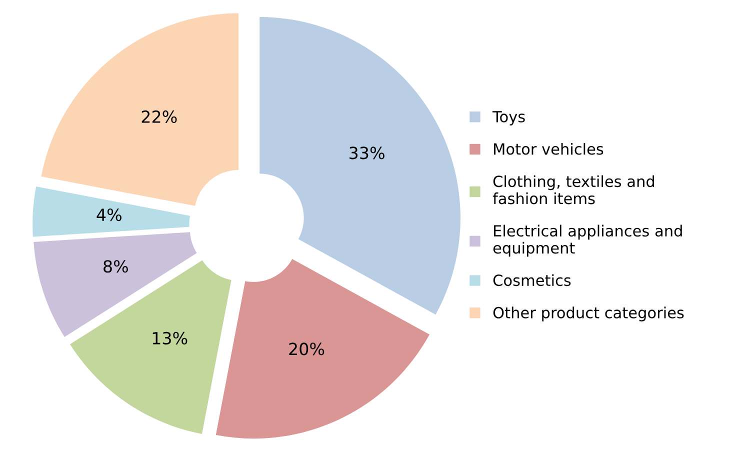  What do you see at coordinates (170, 338) in the screenshot?
I see `data-label: 13%` at bounding box center [170, 338].